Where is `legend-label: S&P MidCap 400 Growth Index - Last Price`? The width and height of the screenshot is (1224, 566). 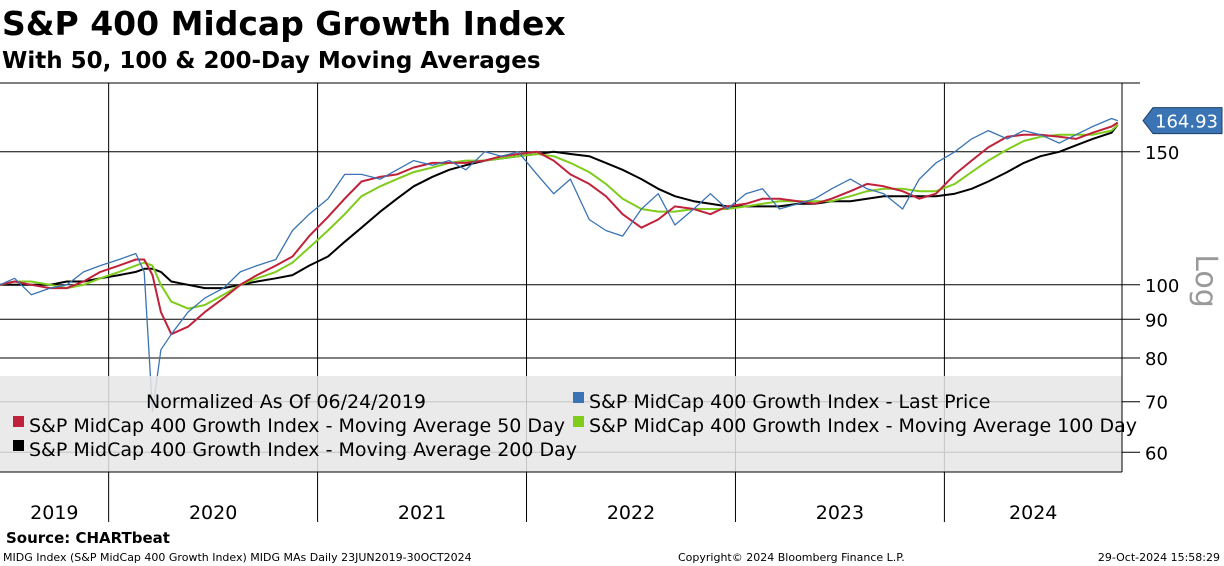 legend-label: S&P MidCap 400 Growth Index - Last Price is located at coordinates (789, 402).